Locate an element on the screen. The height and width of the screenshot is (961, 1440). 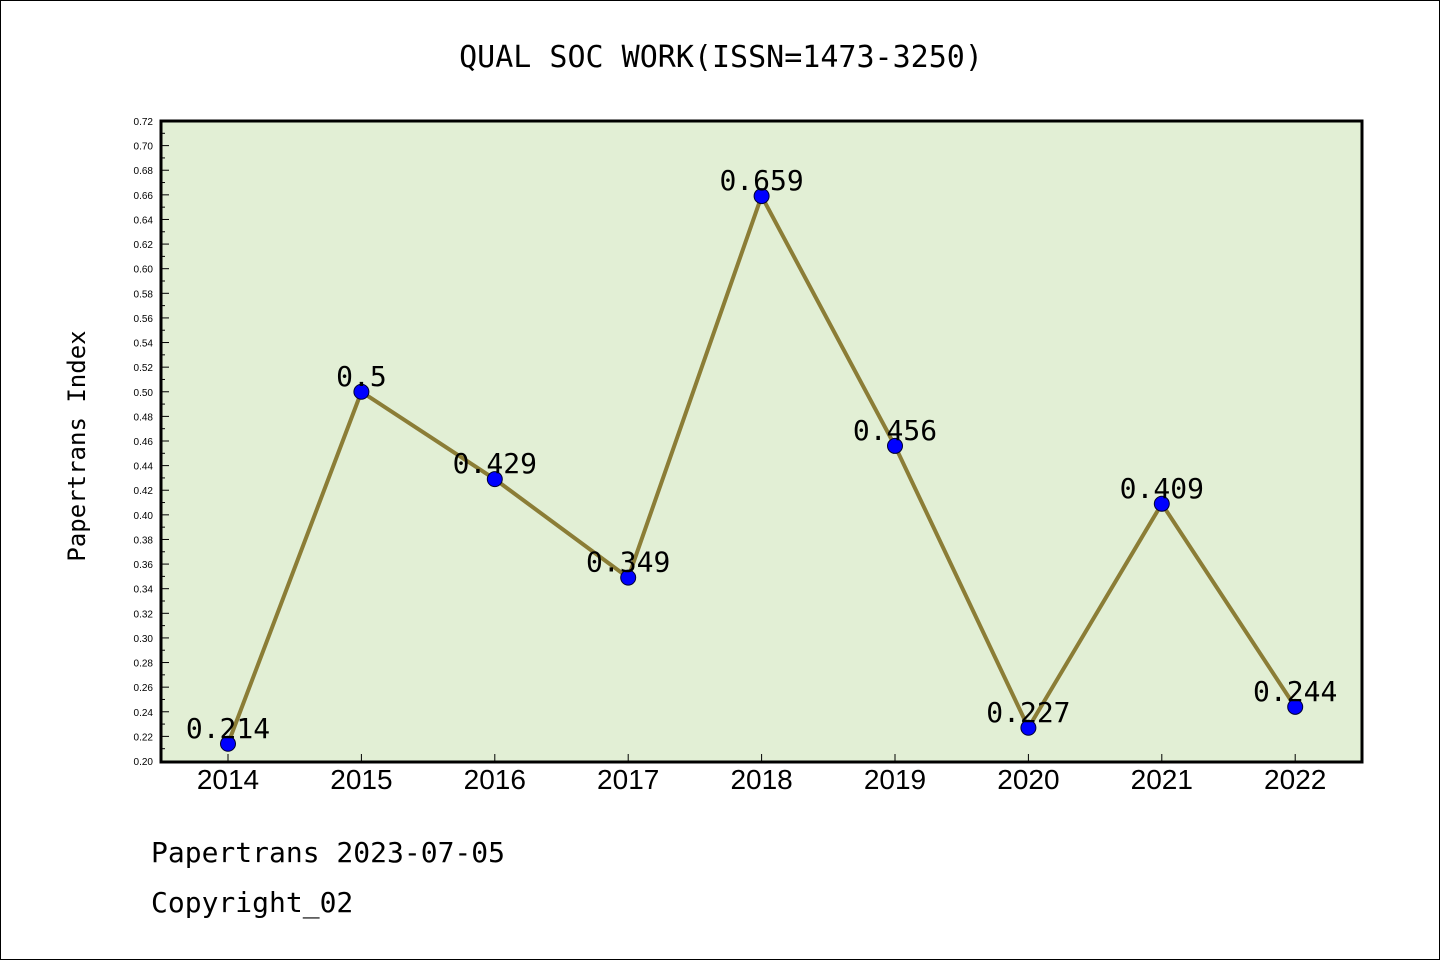
x-tick-label: 2016 is located at coordinates (495, 779).